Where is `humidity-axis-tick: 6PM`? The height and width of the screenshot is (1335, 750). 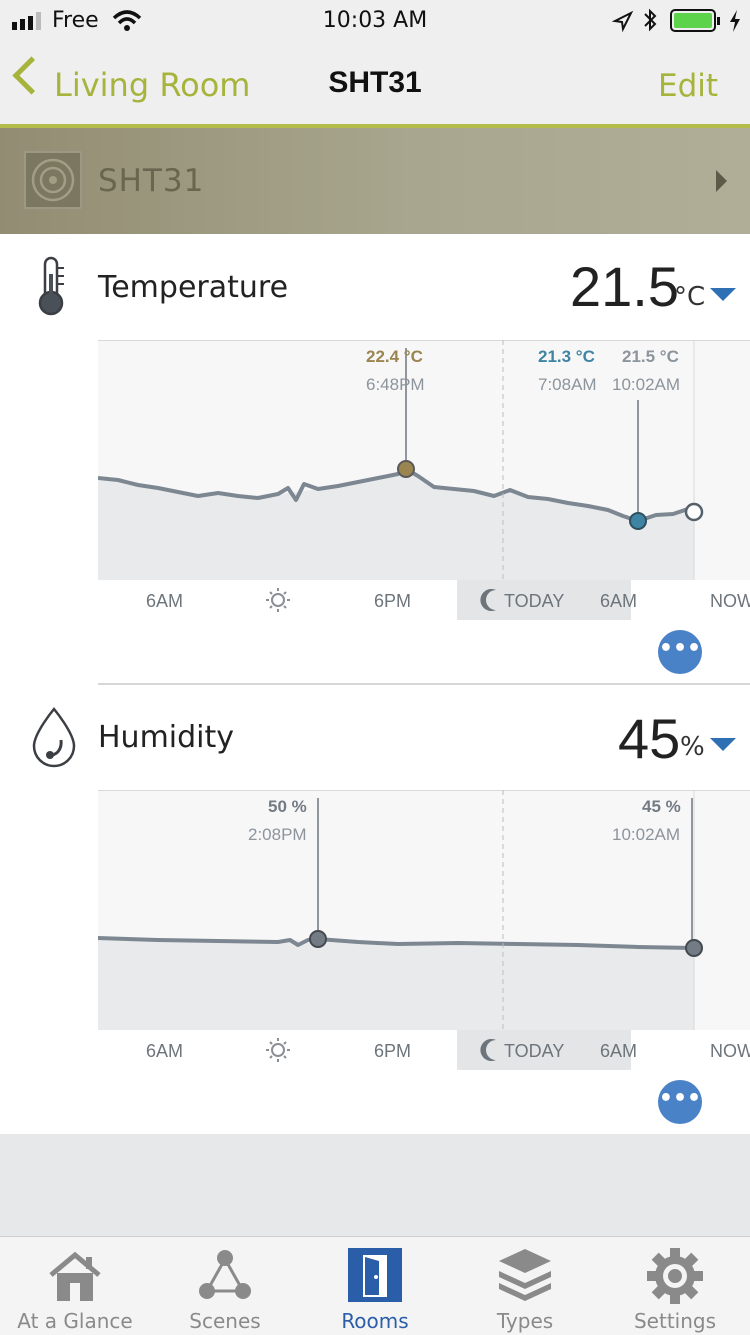 humidity-axis-tick: 6PM is located at coordinates (392, 1051).